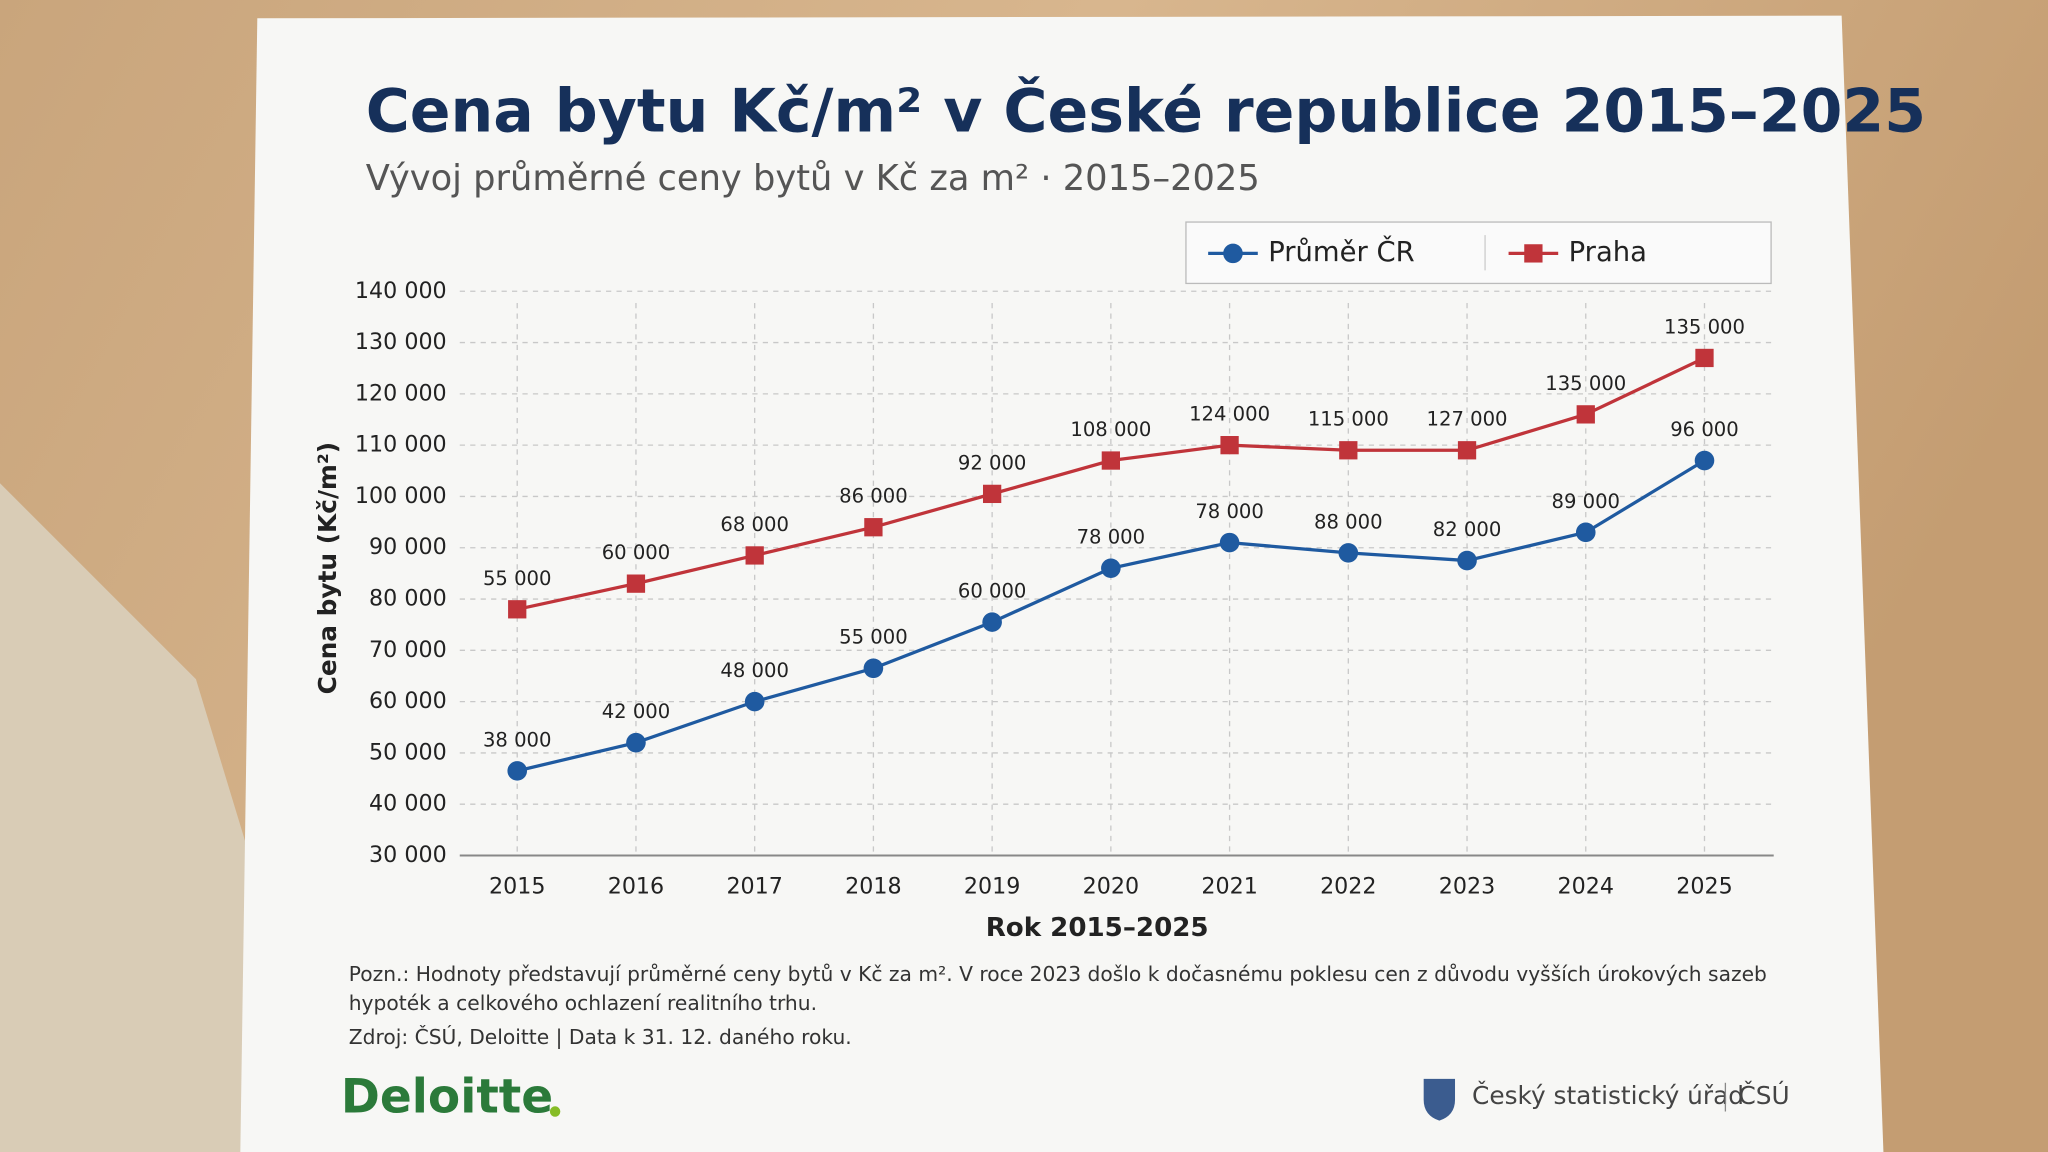  Describe the element at coordinates (1467, 419) in the screenshot. I see `point-label: 127 000` at that location.